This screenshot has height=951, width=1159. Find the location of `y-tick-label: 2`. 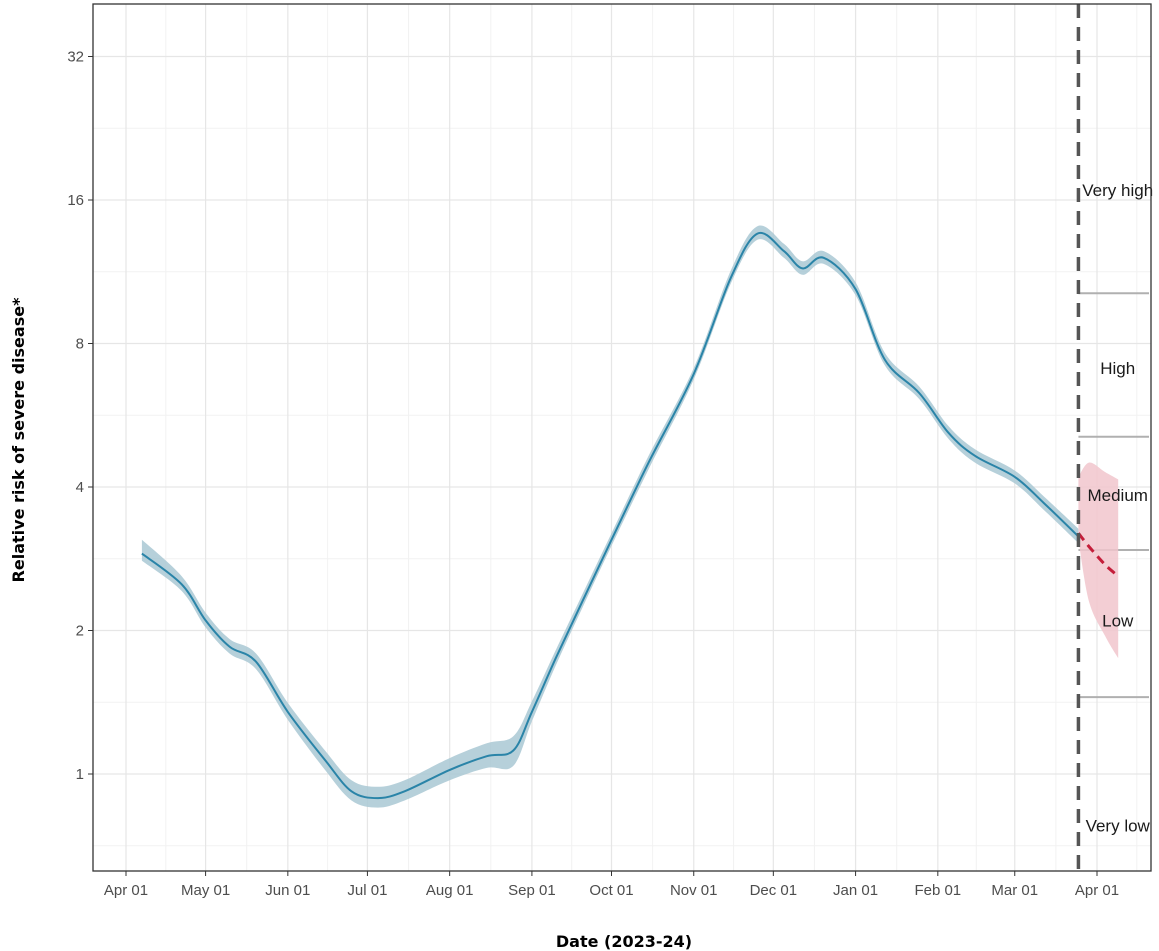

y-tick-label: 2 is located at coordinates (80, 631).